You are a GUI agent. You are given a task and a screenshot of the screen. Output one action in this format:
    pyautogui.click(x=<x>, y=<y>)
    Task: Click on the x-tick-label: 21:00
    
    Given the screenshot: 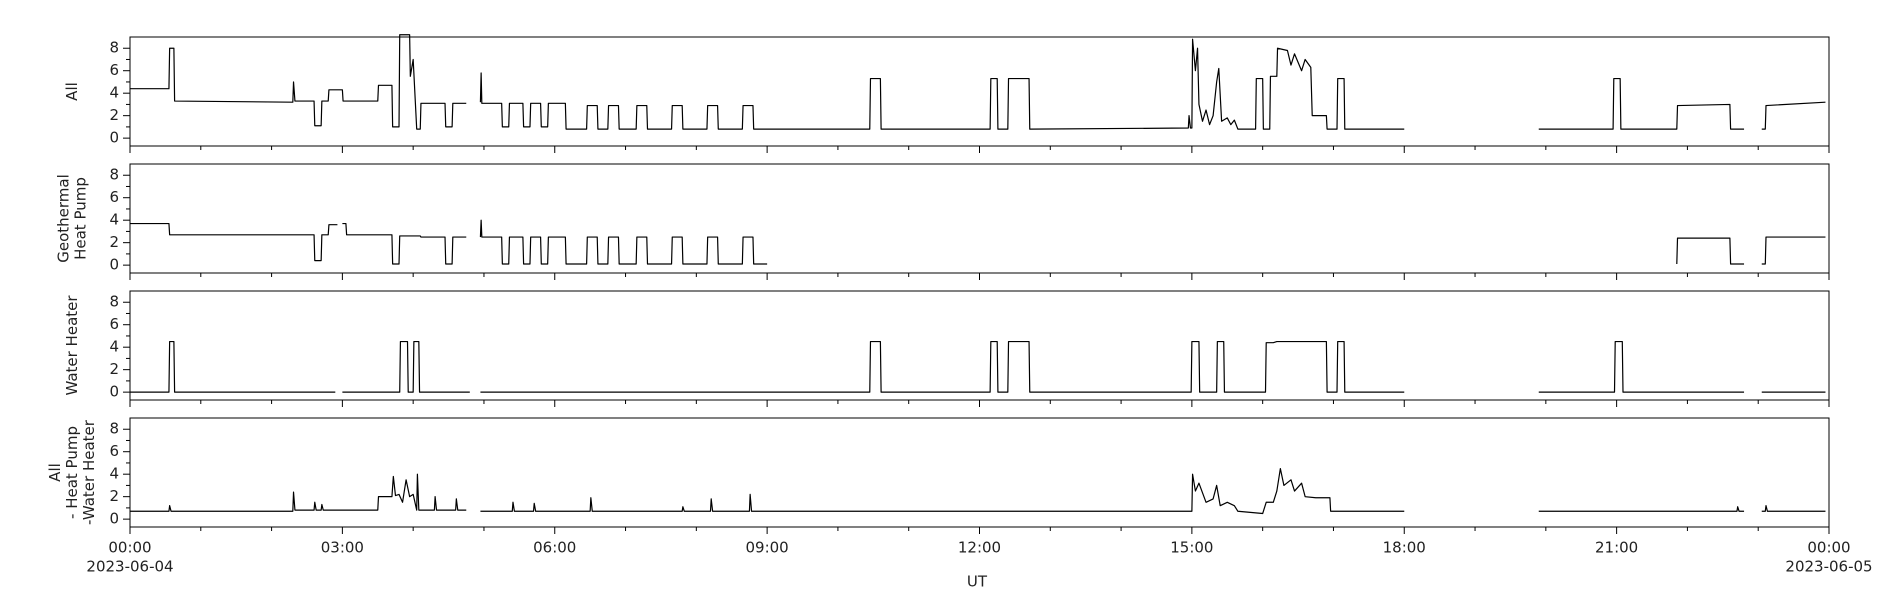 What is the action you would take?
    pyautogui.click(x=1616, y=548)
    